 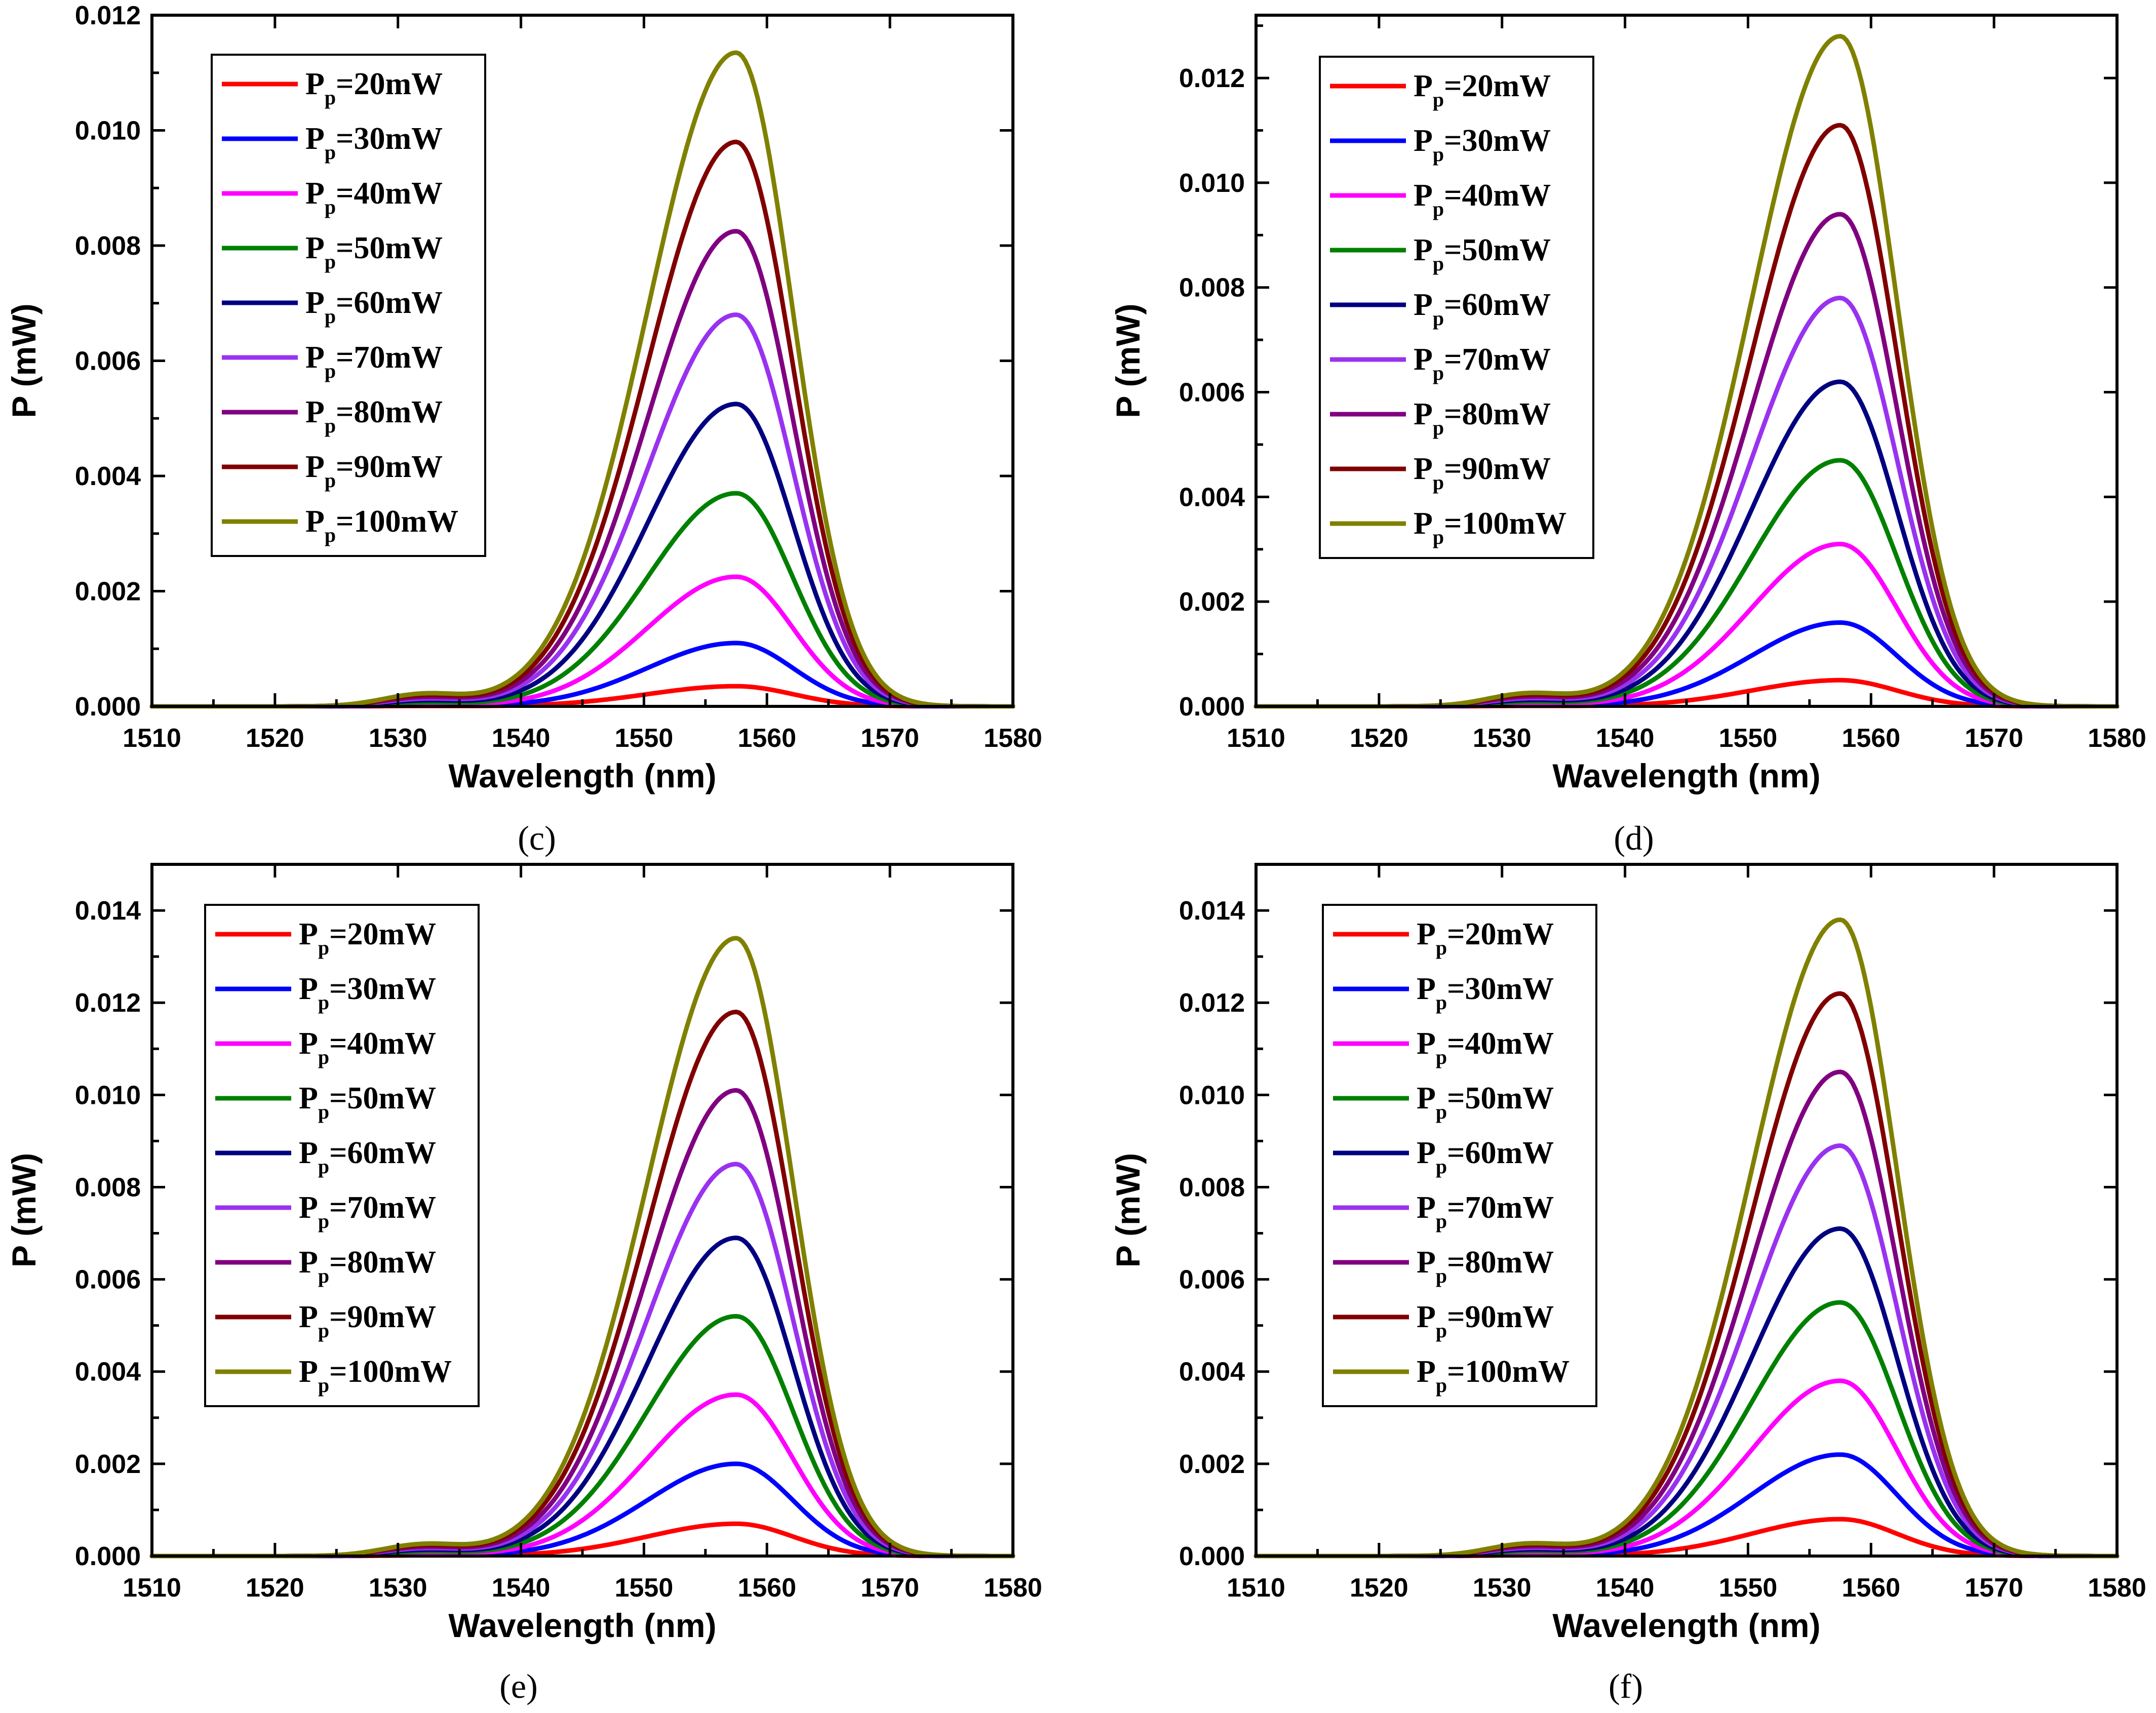 I want to click on panel-label: (e), so click(x=518, y=1686).